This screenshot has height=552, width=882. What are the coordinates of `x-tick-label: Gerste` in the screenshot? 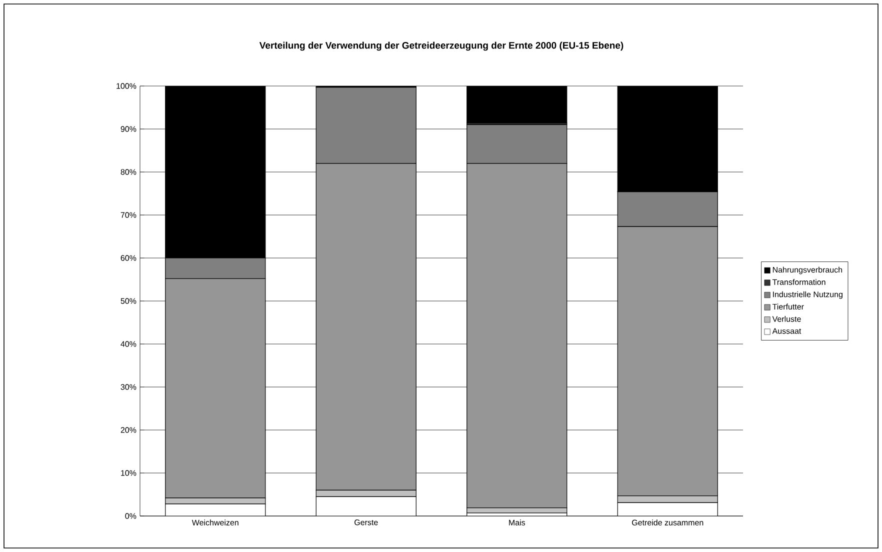 It's located at (366, 523).